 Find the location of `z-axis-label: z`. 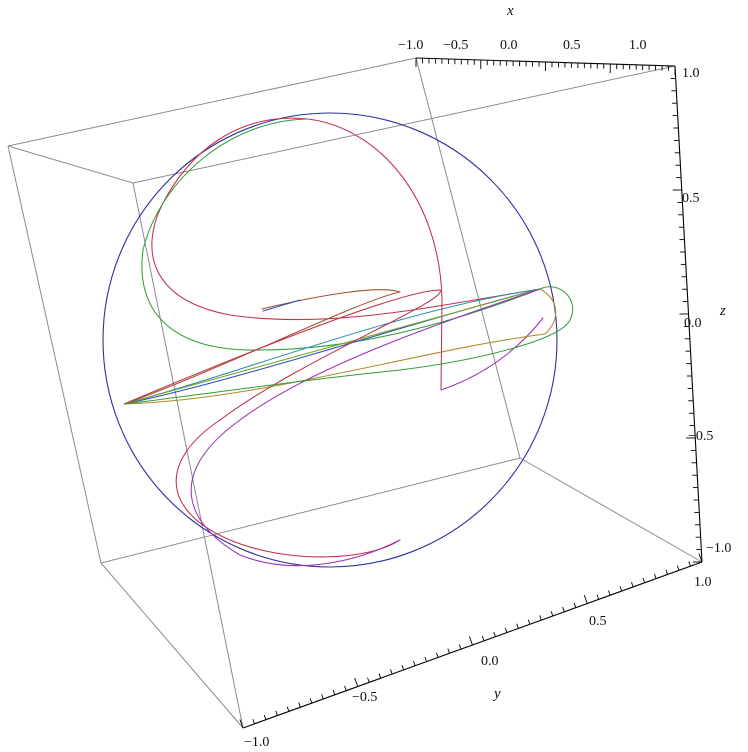

z-axis-label: z is located at coordinates (722, 311).